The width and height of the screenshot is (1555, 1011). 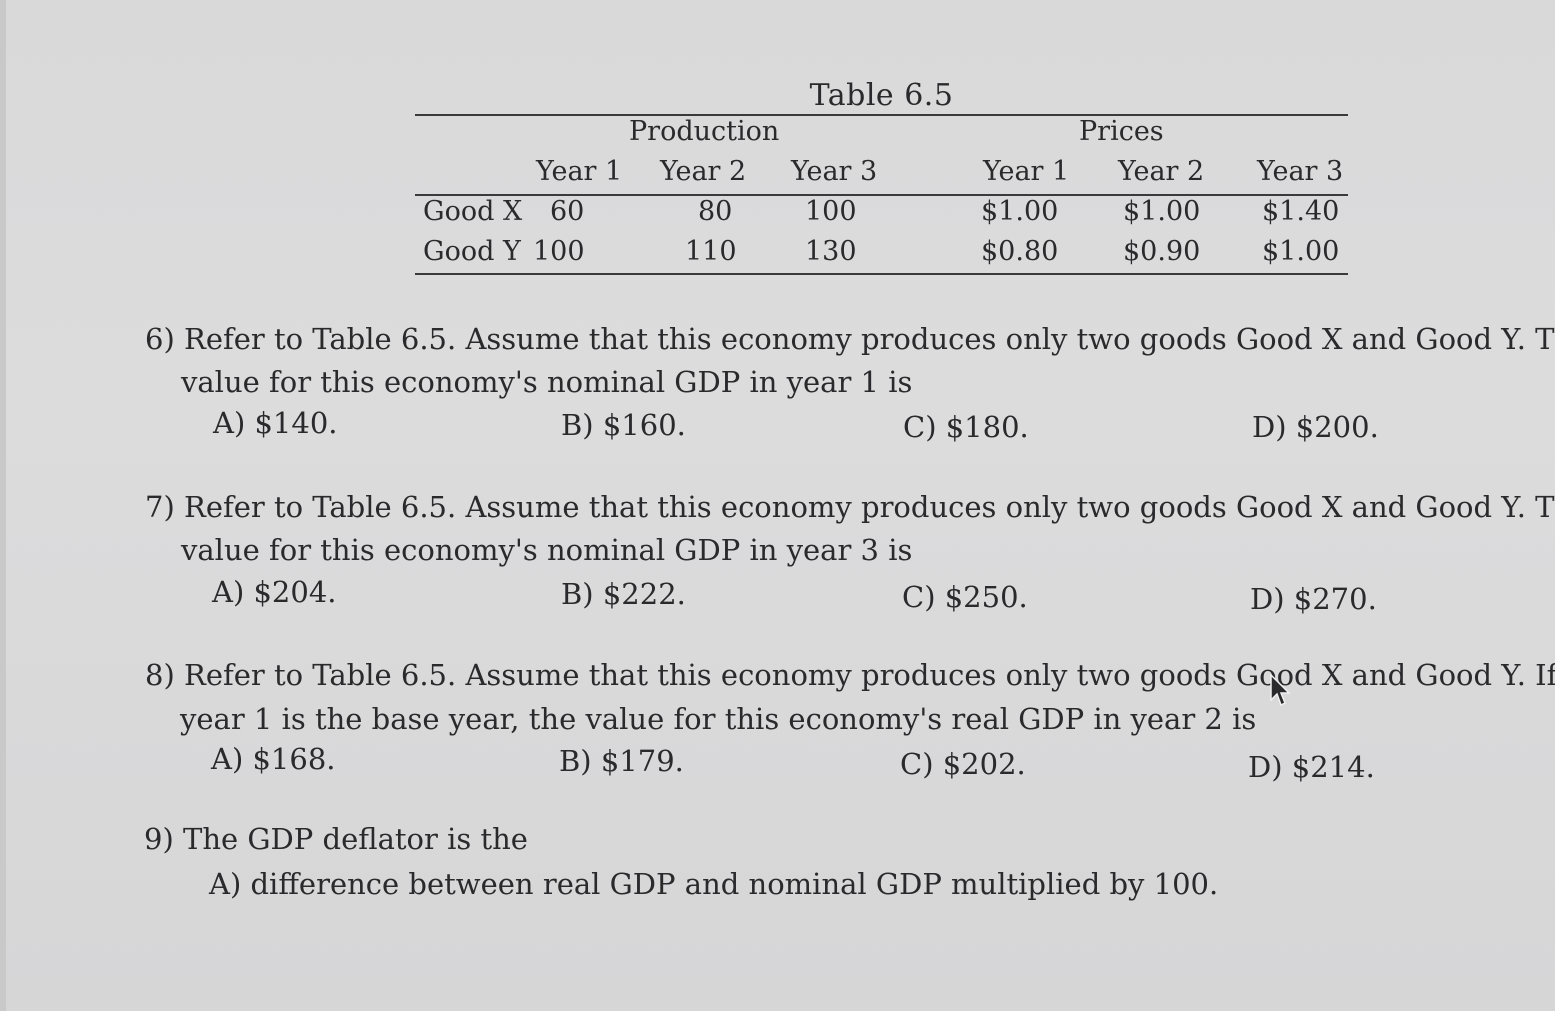 I want to click on answer-option: C) $202., so click(x=963, y=764).